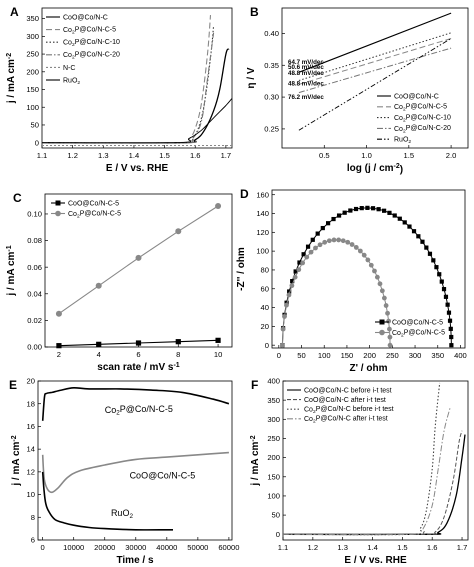 Image resolution: width=474 pixels, height=567 pixels. I want to click on panel-letter: A, so click(14, 12).